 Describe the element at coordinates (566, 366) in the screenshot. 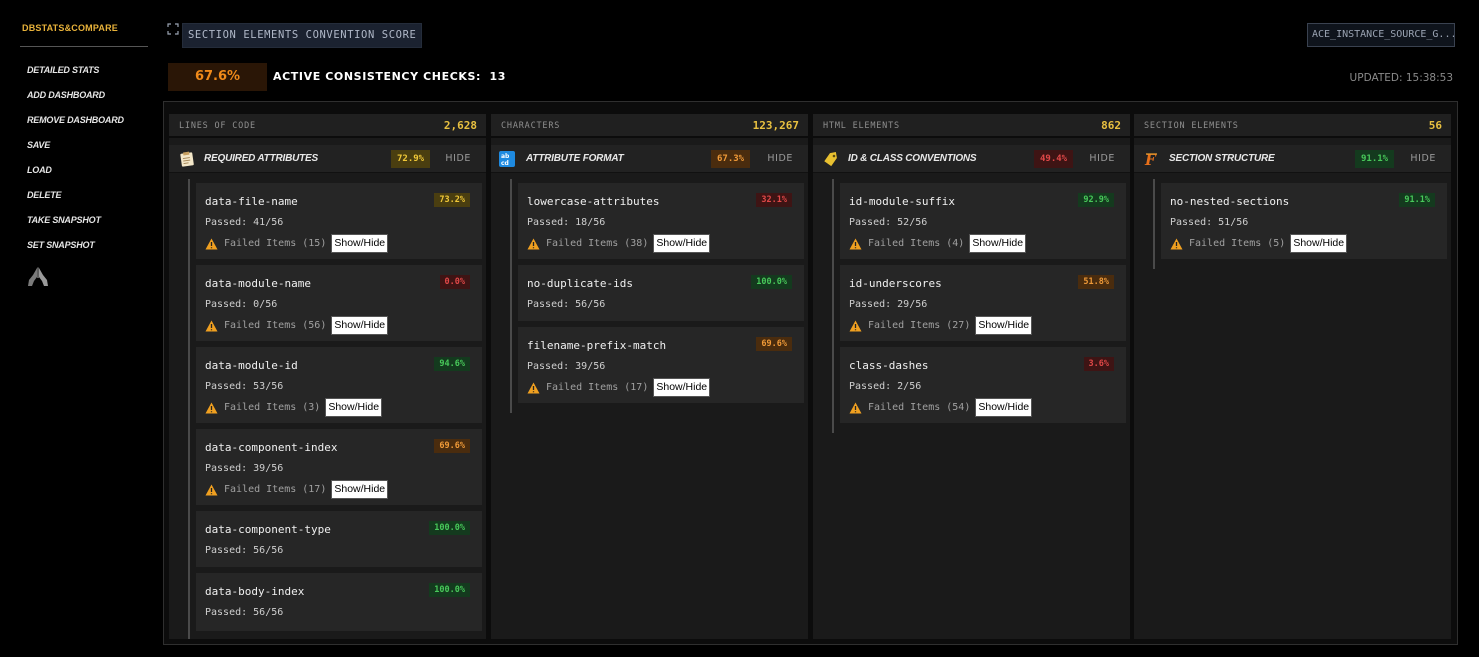

I see `check-passed: Passed: 39/56` at that location.